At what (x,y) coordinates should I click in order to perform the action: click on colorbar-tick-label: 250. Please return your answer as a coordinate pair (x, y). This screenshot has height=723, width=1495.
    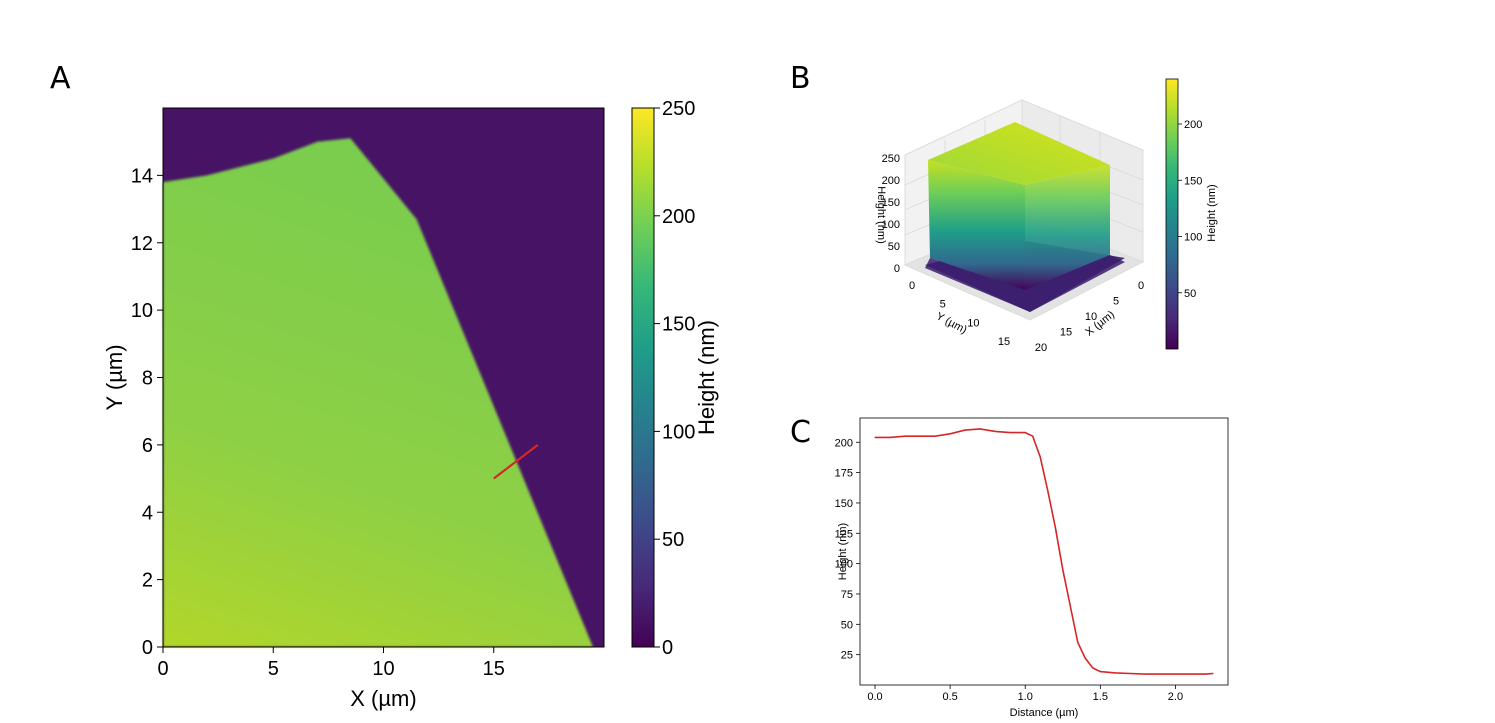
    Looking at the image, I should click on (678, 109).